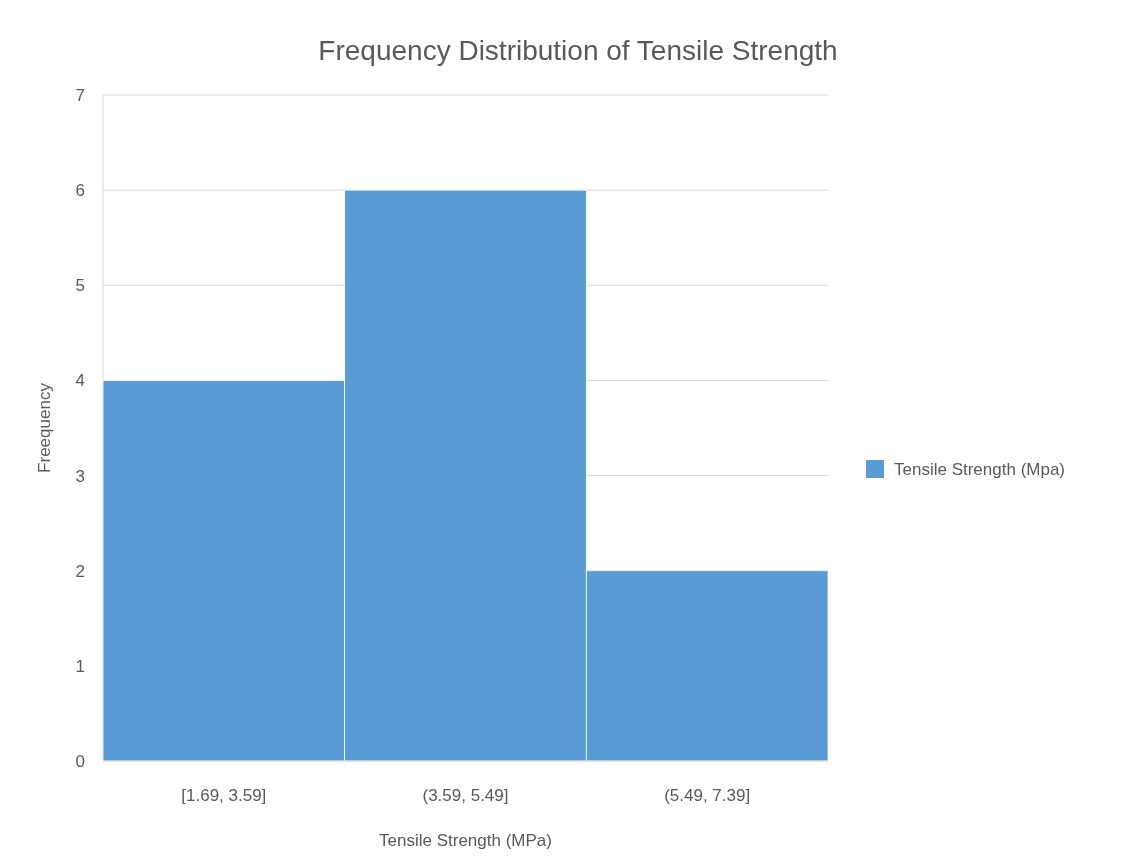 Image resolution: width=1133 pixels, height=860 pixels. What do you see at coordinates (980, 469) in the screenshot?
I see `text: Tensile Strength (Mpa)` at bounding box center [980, 469].